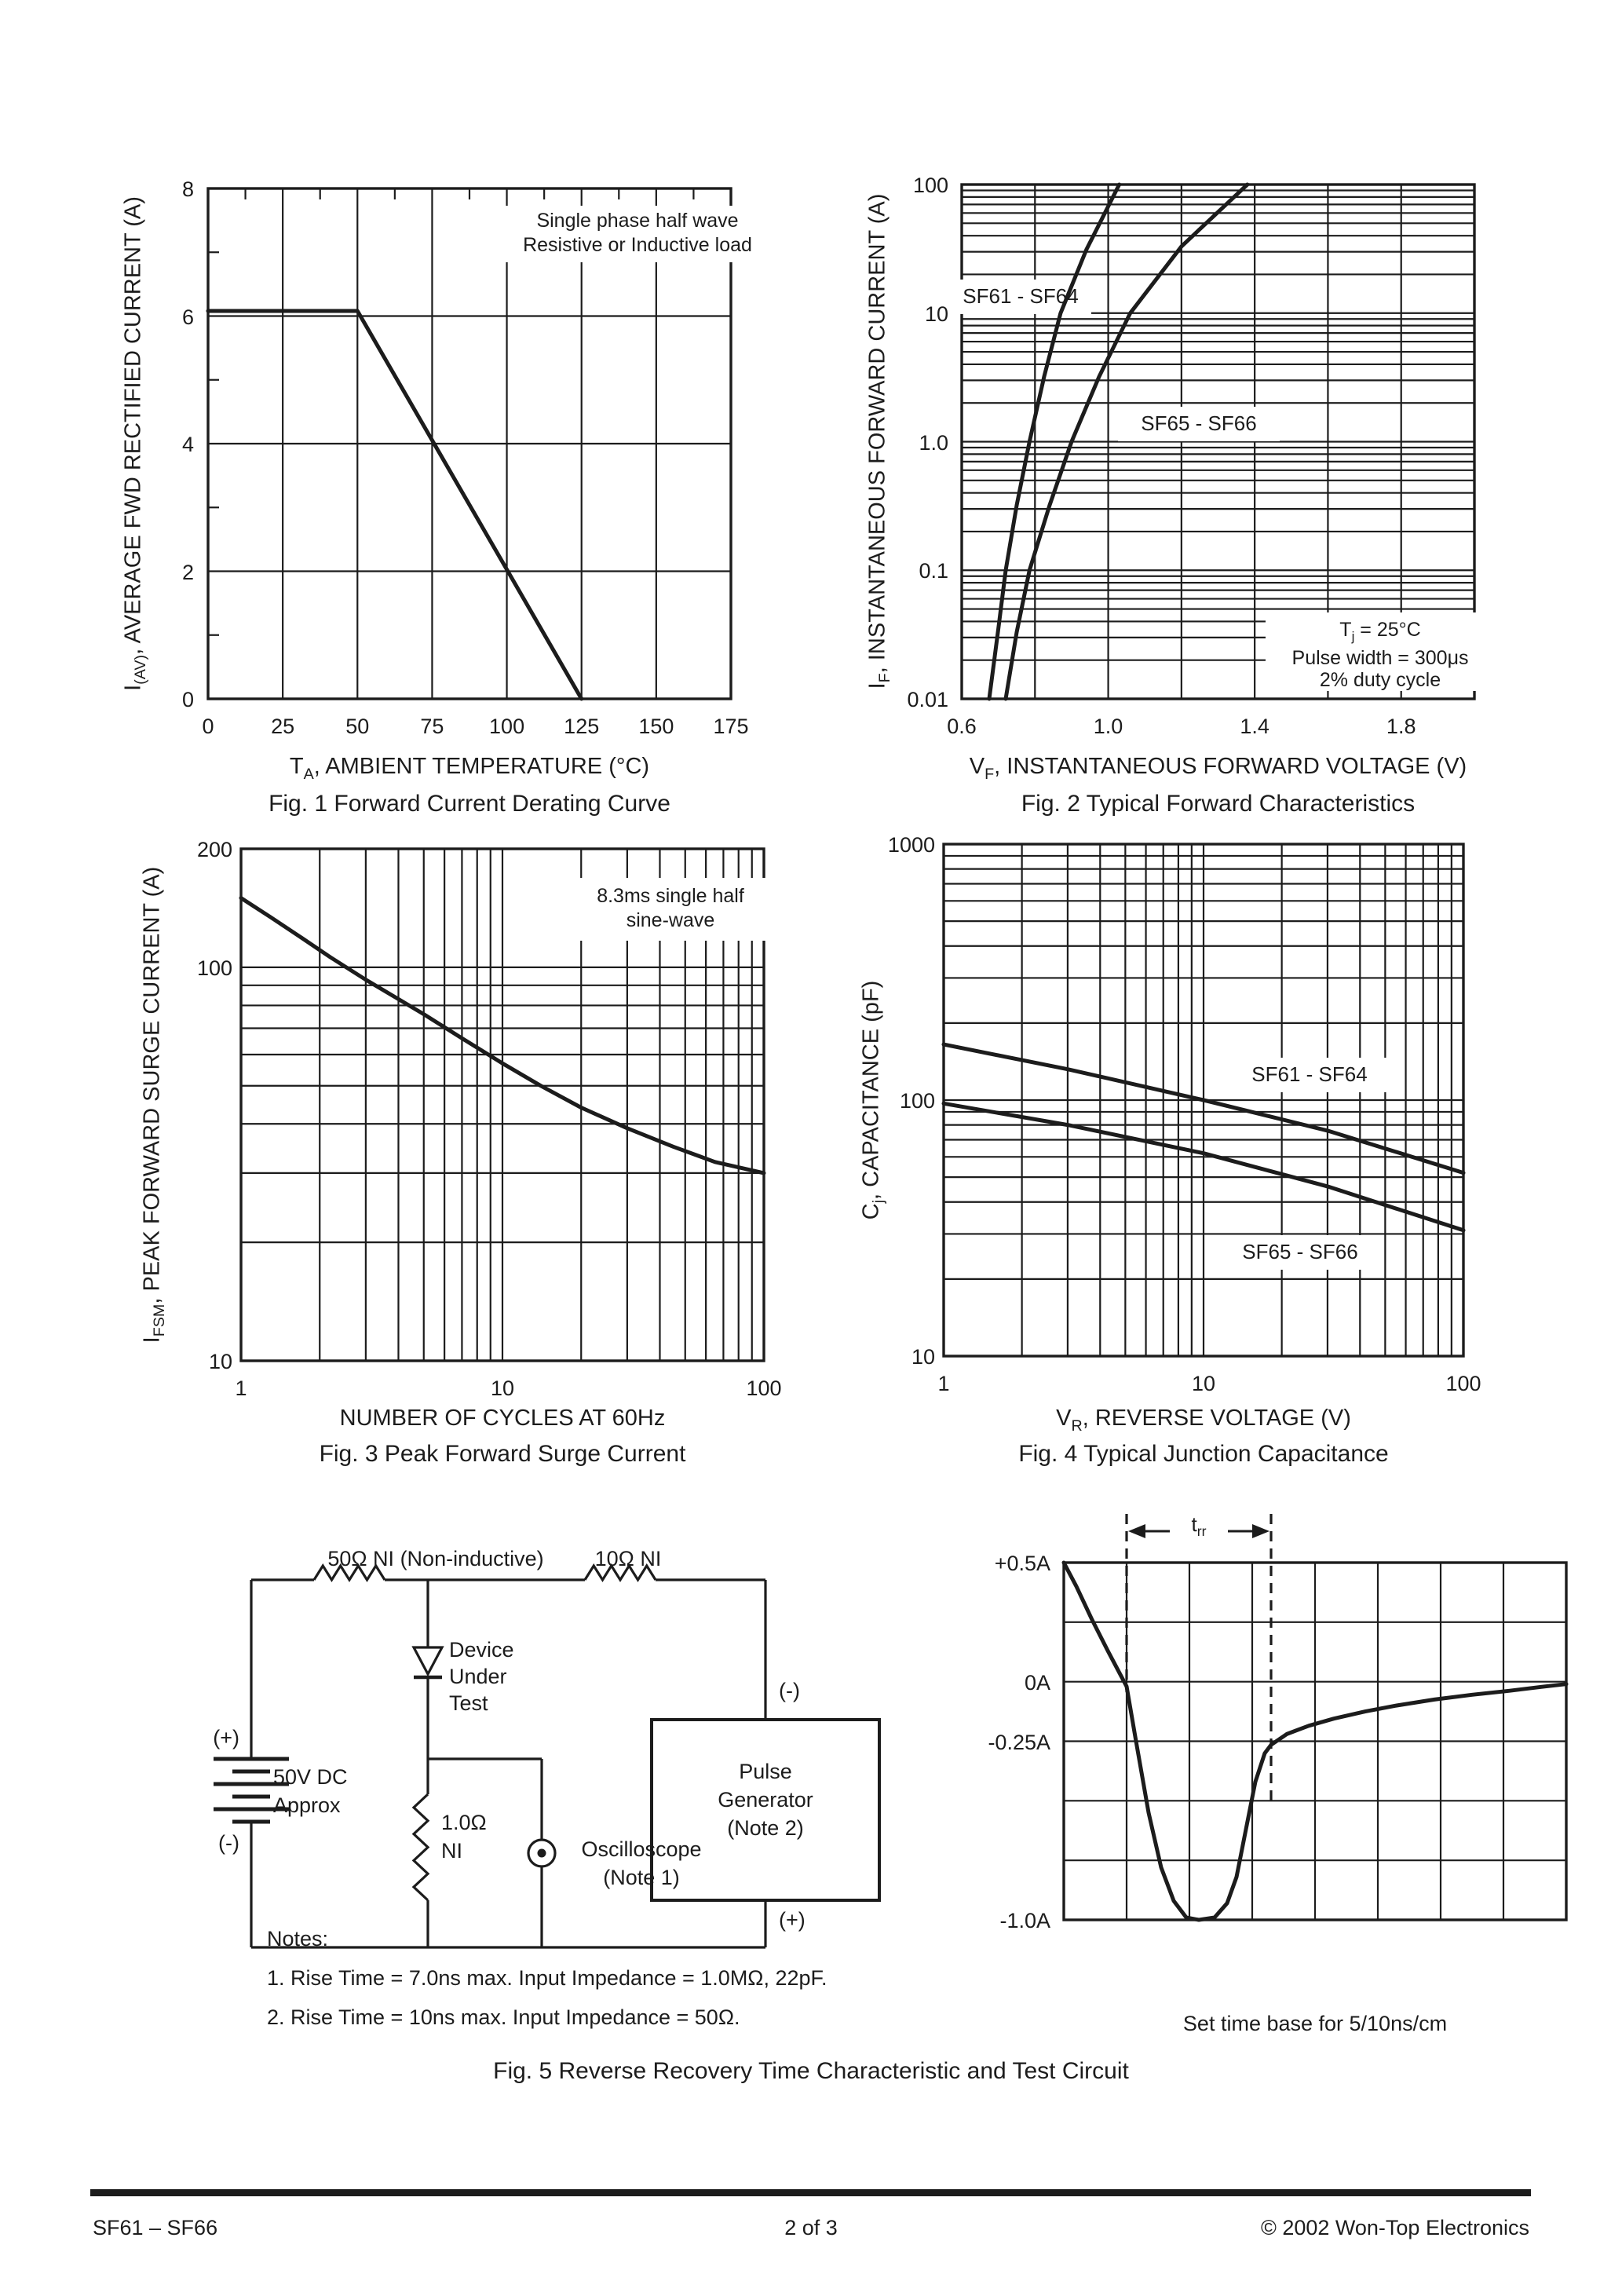 Image resolution: width=1622 pixels, height=2296 pixels. I want to click on fig4-x-tick-1: 1, so click(943, 1383).